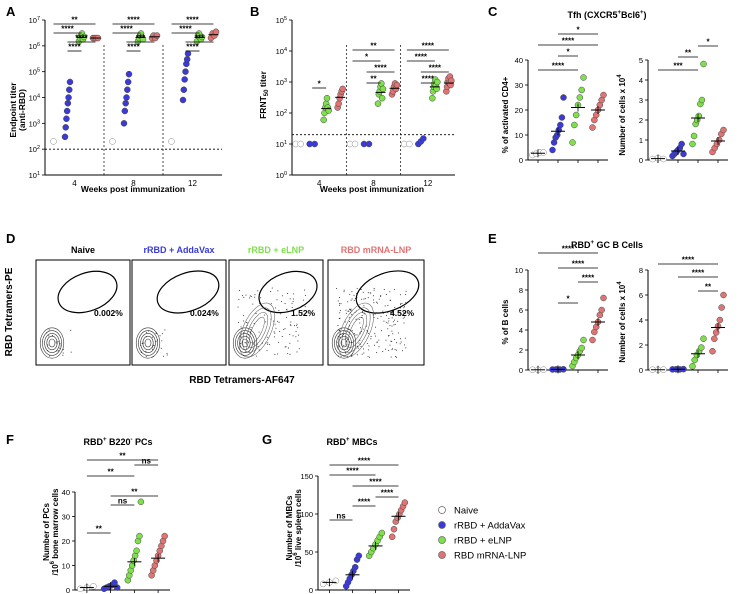 The image size is (740, 594). I want to click on ytick-label-E1: 10, so click(519, 270).